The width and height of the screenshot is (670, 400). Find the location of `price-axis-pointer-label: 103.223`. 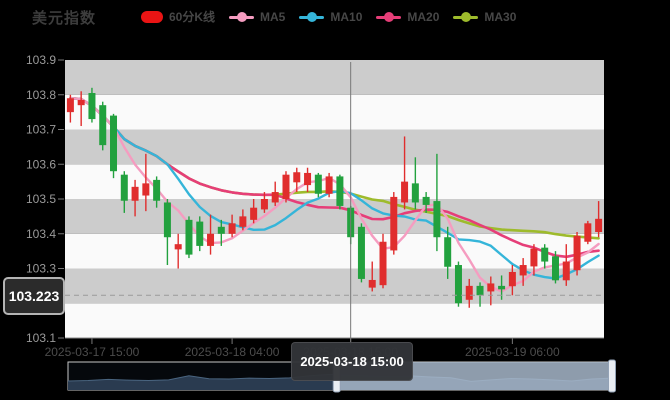

price-axis-pointer-label: 103.223 is located at coordinates (34, 296).